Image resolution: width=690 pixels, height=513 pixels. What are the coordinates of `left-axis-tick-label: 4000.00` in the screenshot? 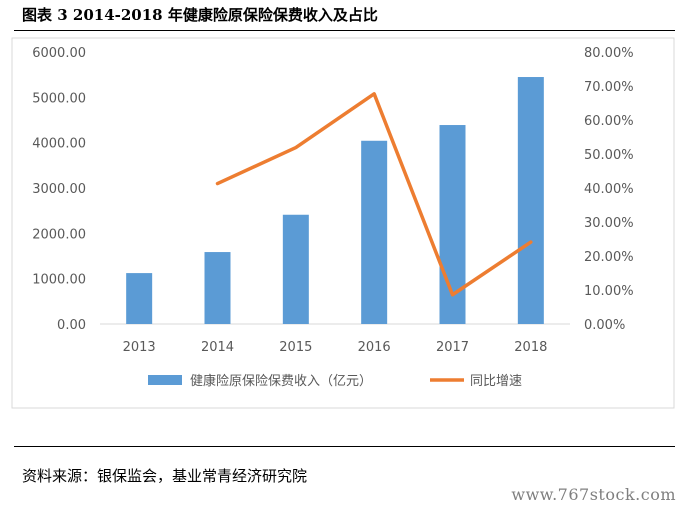 It's located at (59, 144).